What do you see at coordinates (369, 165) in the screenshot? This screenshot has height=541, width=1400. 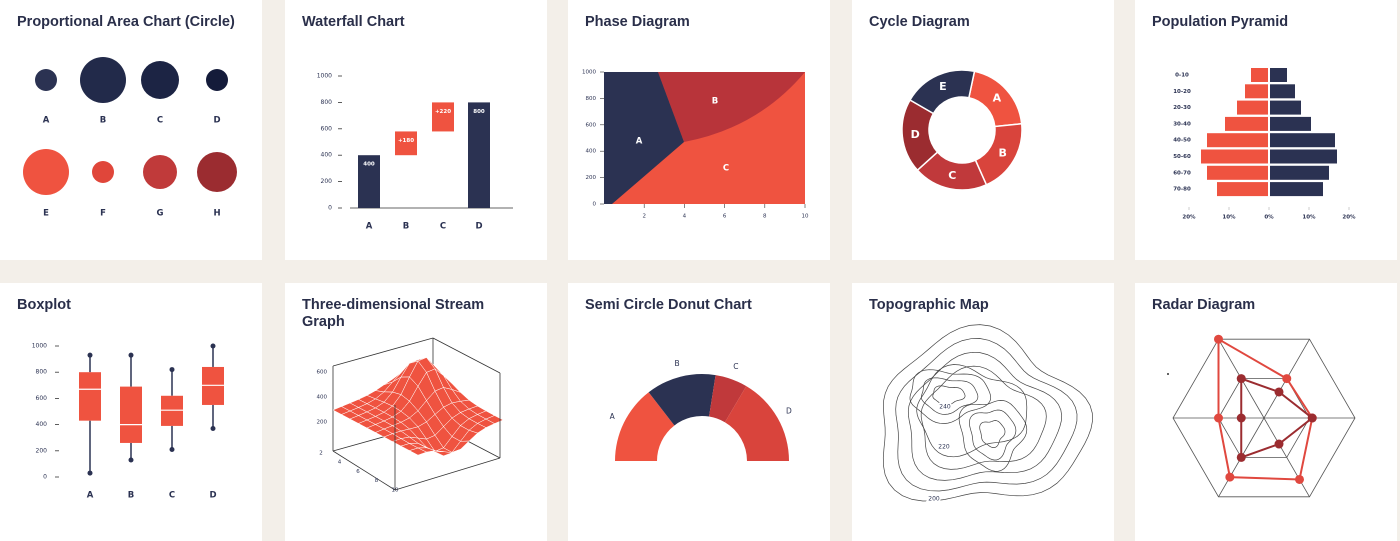 I see `value-label: 400` at bounding box center [369, 165].